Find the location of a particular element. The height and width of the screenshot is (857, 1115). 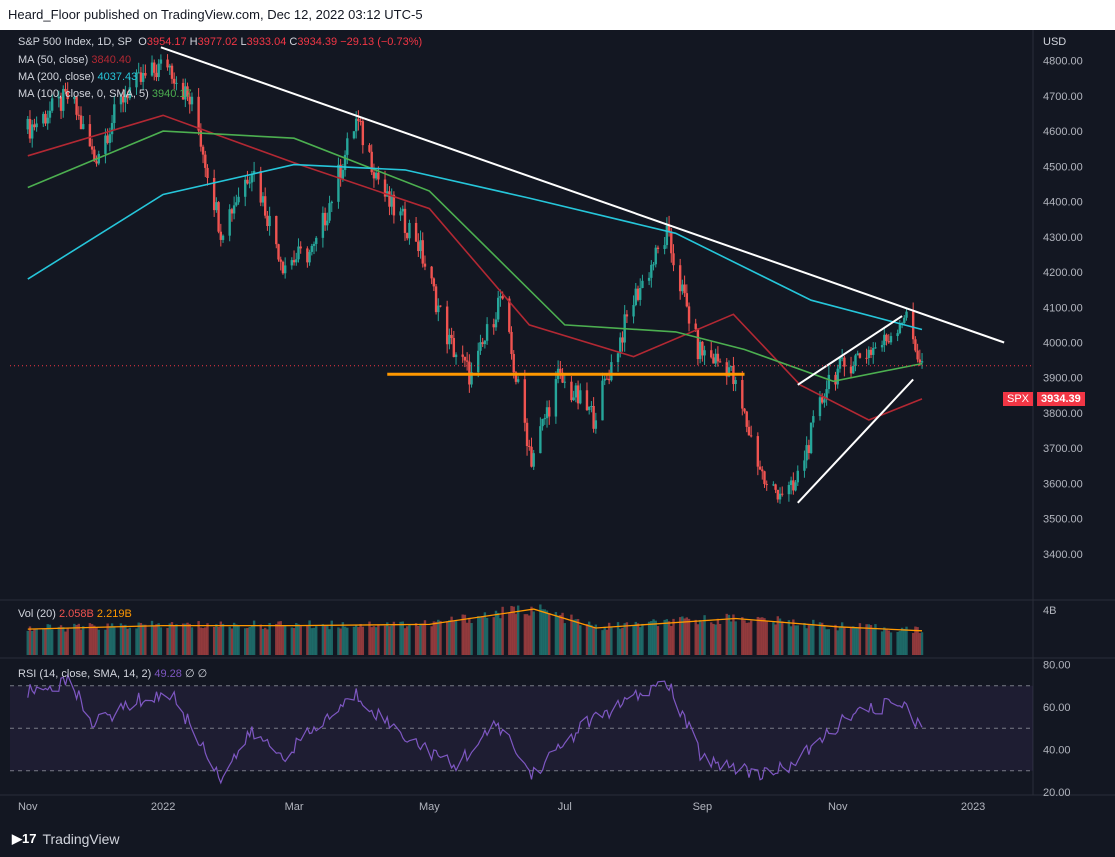

price-tick-label: 3400.00 is located at coordinates (1063, 555).